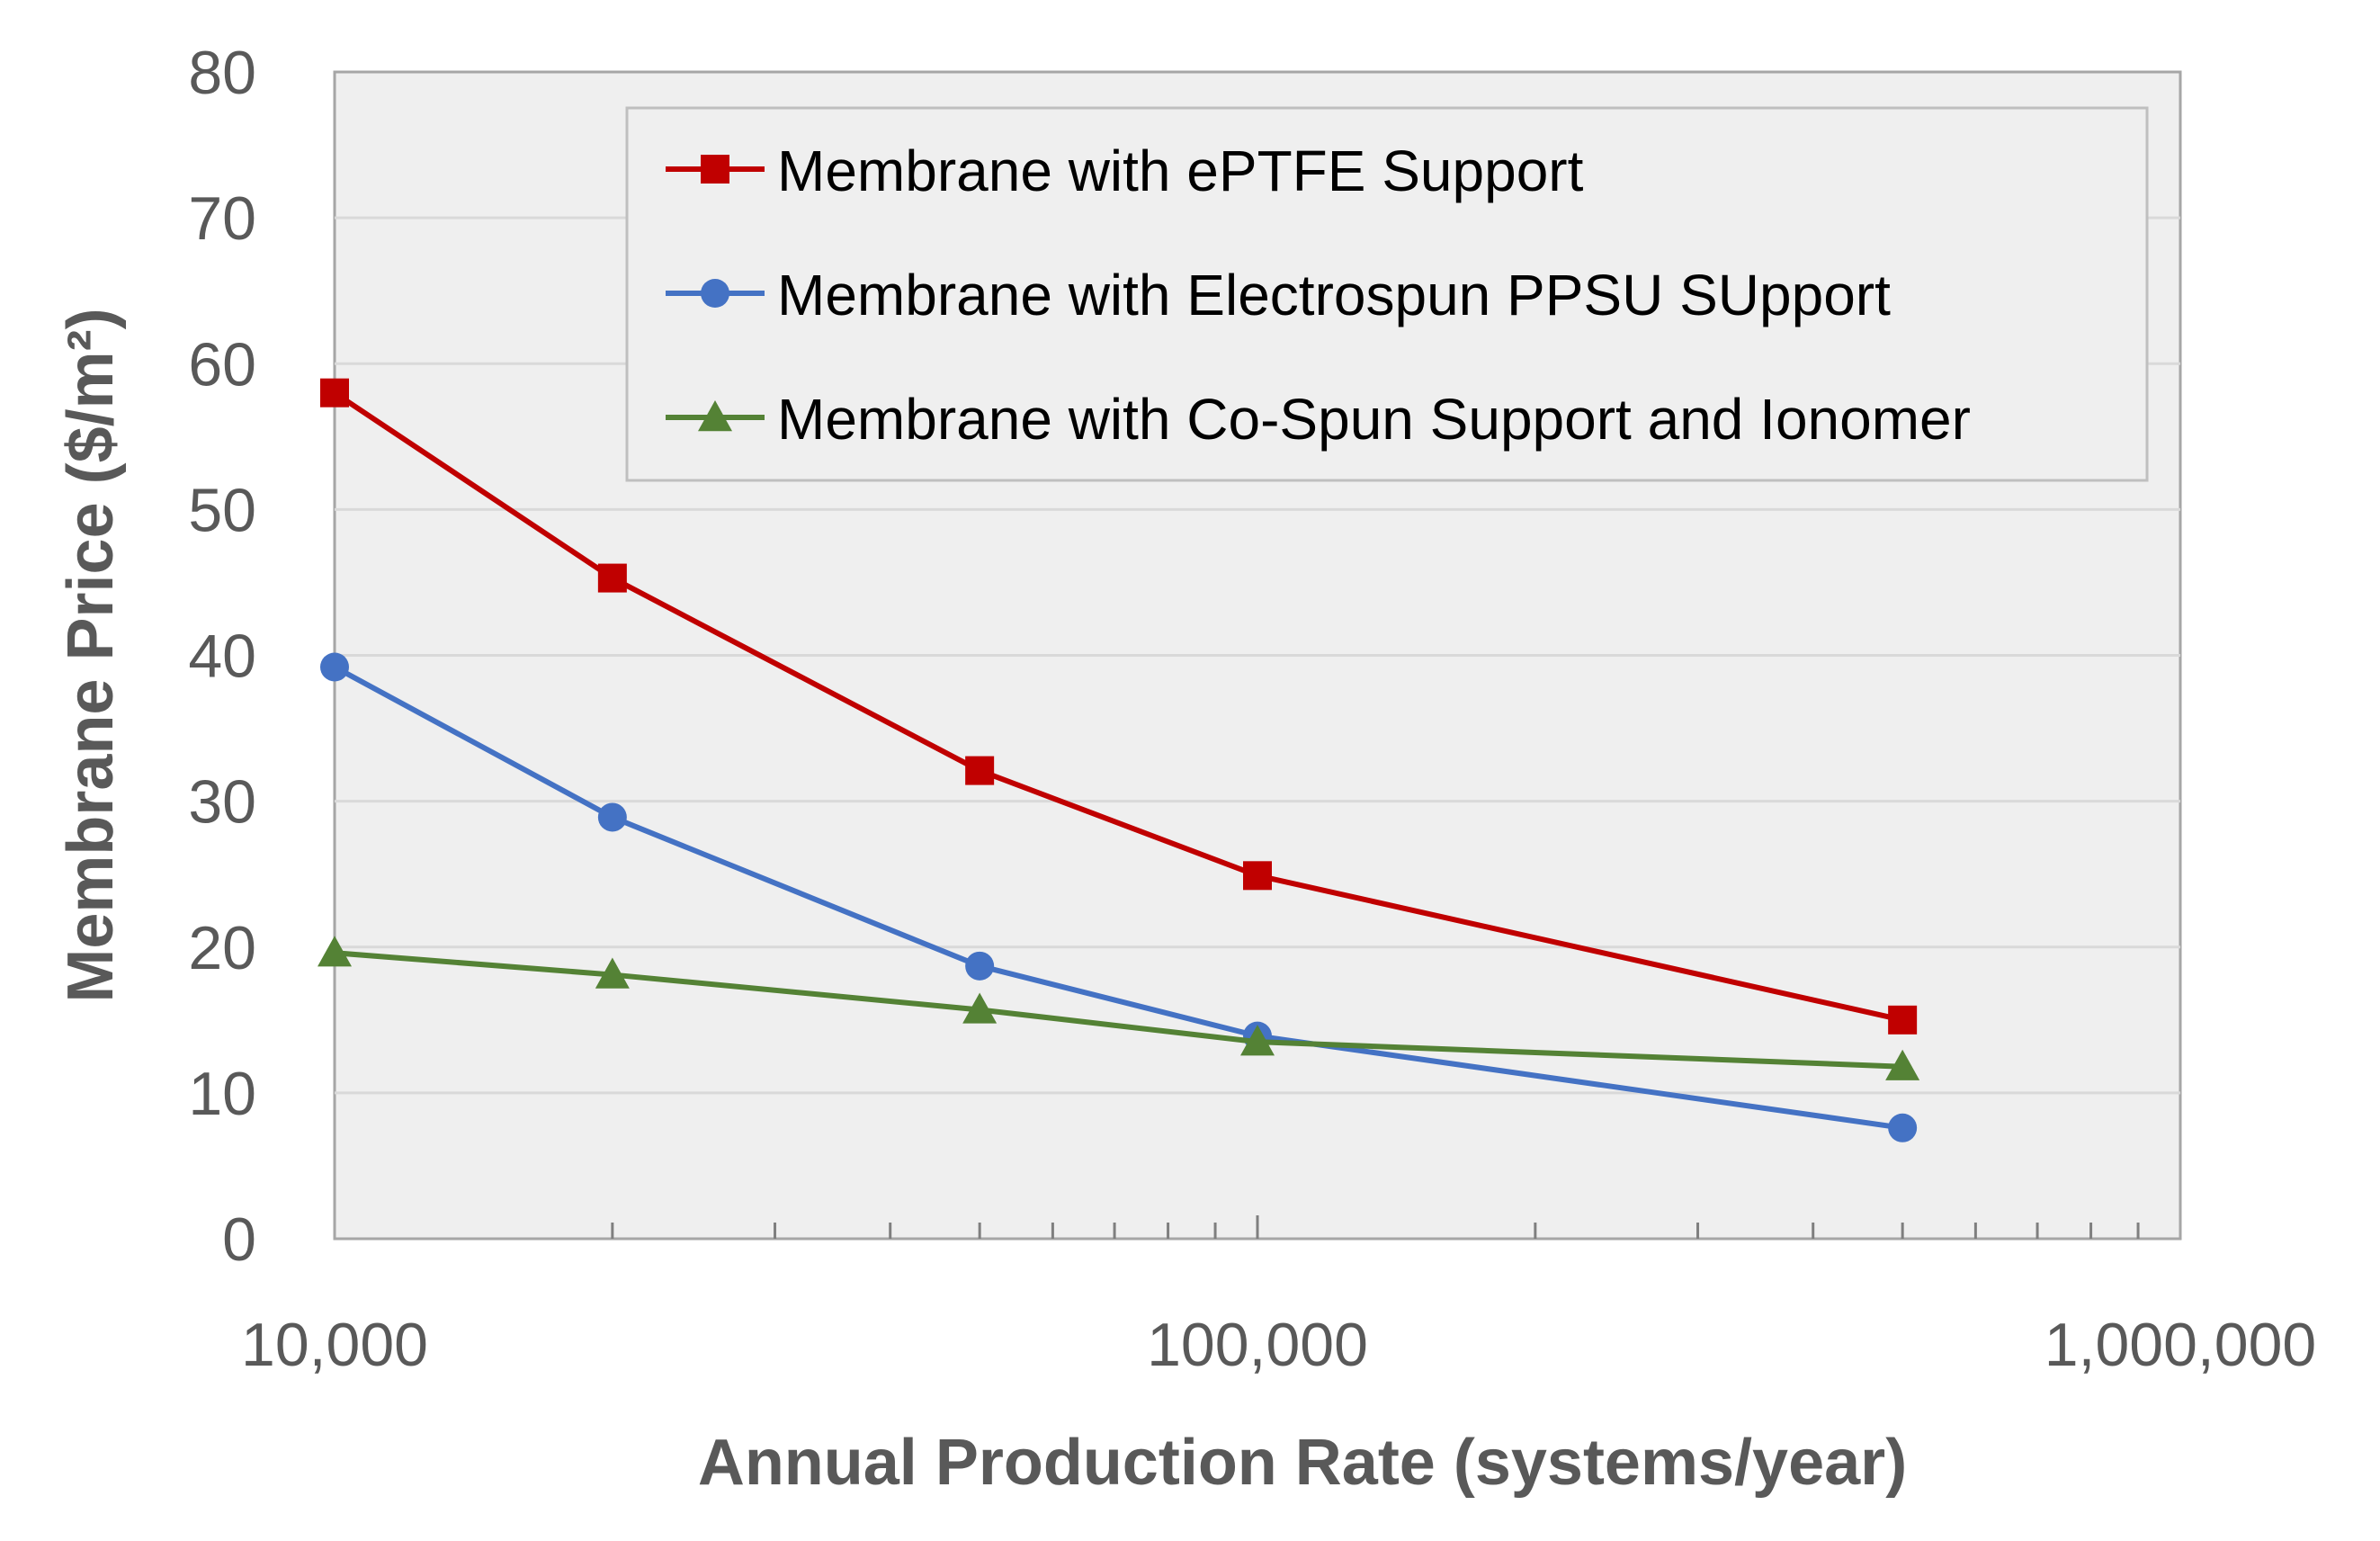 The height and width of the screenshot is (1541, 2380). What do you see at coordinates (1180, 171) in the screenshot?
I see `legend-label: Membrane with ePTFE Support` at bounding box center [1180, 171].